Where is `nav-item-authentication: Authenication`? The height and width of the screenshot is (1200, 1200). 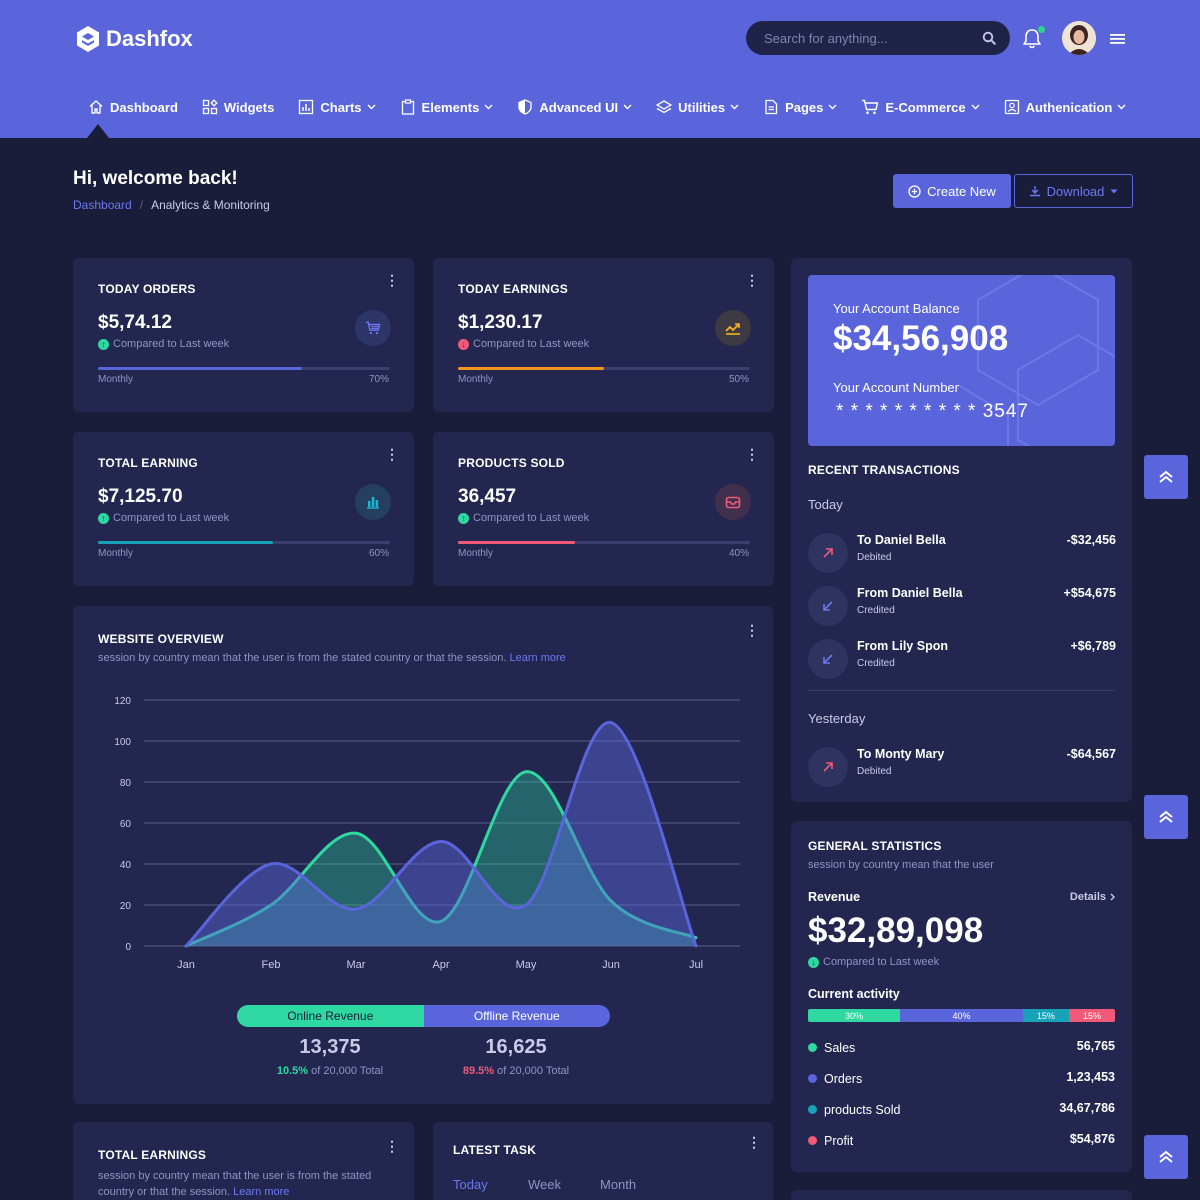
nav-item-authentication: Authenication is located at coordinates (1065, 107).